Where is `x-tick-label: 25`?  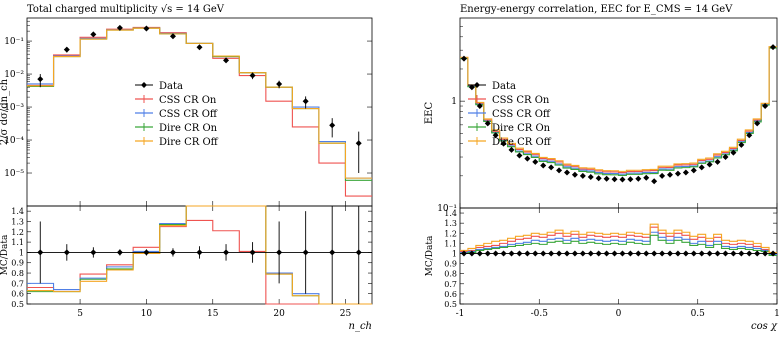
x-tick-label: 25 is located at coordinates (346, 314).